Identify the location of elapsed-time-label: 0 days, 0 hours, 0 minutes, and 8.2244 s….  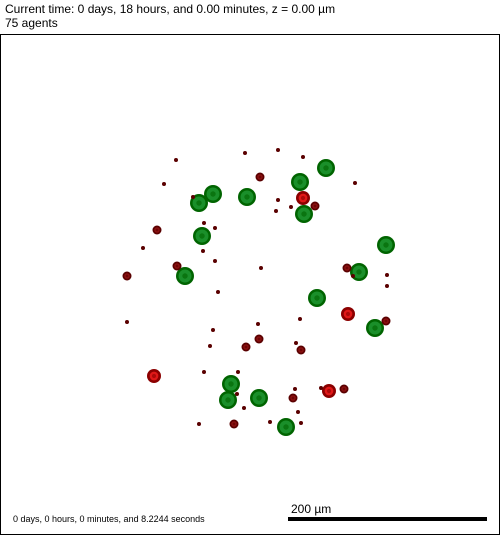
(109, 519).